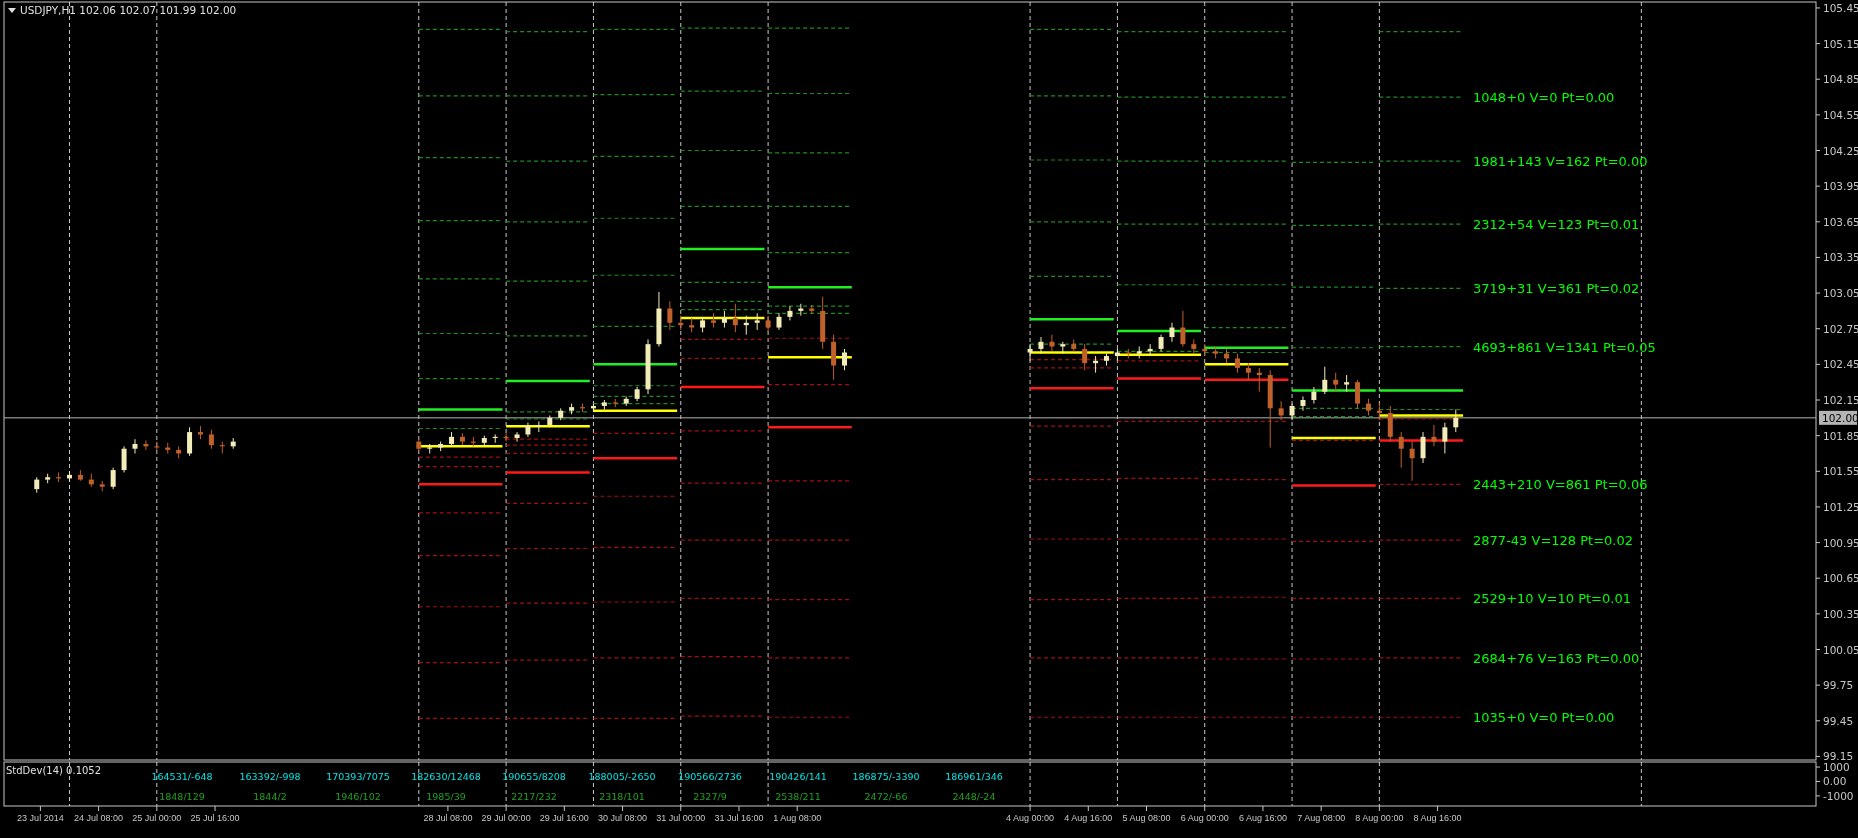 Image resolution: width=1858 pixels, height=838 pixels. Describe the element at coordinates (564, 818) in the screenshot. I see `x-tick-label: 29 Jul 16:00` at that location.